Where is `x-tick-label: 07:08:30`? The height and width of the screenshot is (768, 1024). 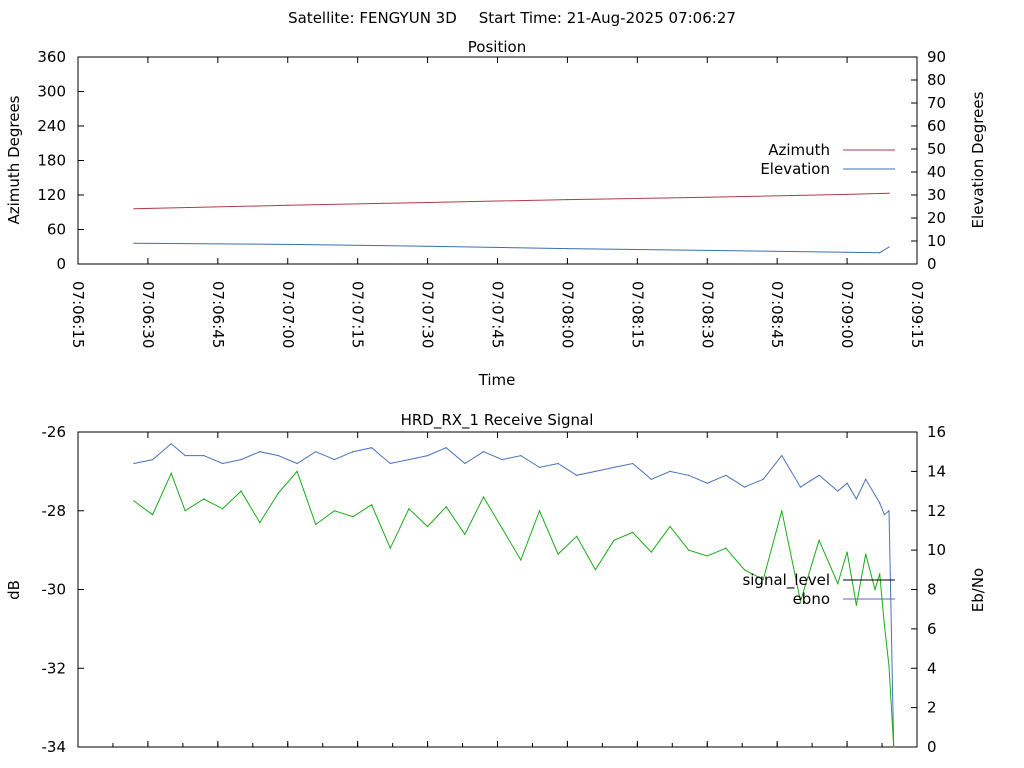
x-tick-label: 07:08:30 is located at coordinates (707, 314).